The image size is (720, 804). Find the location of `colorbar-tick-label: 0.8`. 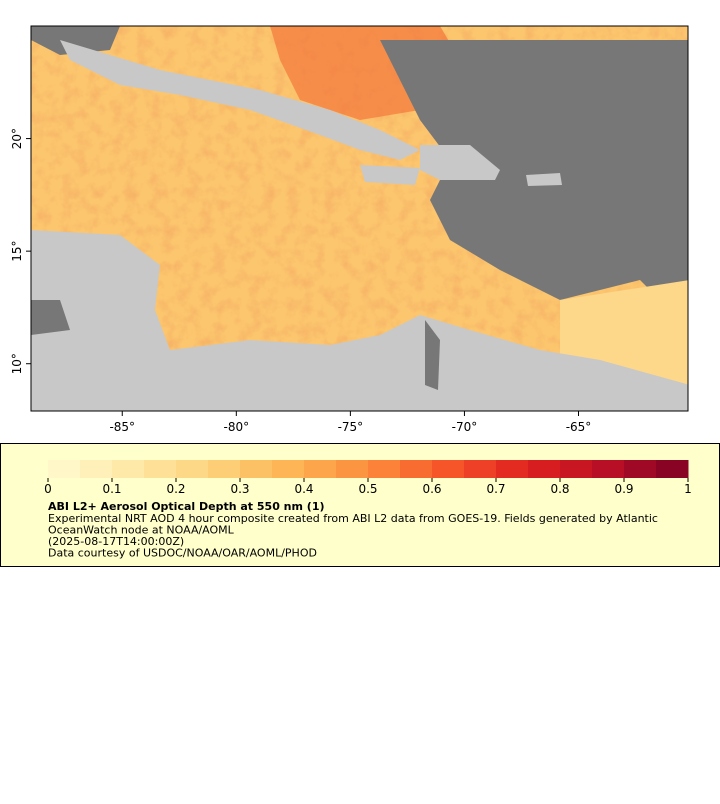

colorbar-tick-label: 0.8 is located at coordinates (559, 489).